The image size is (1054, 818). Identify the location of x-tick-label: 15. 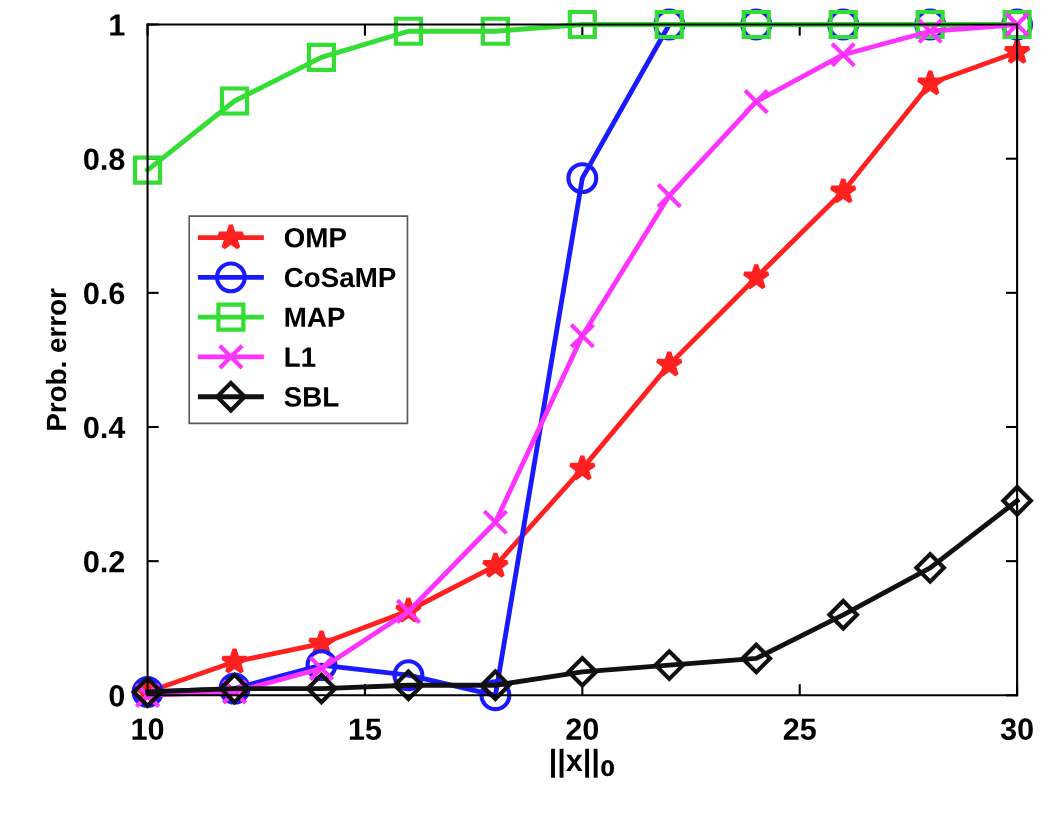
(365, 729).